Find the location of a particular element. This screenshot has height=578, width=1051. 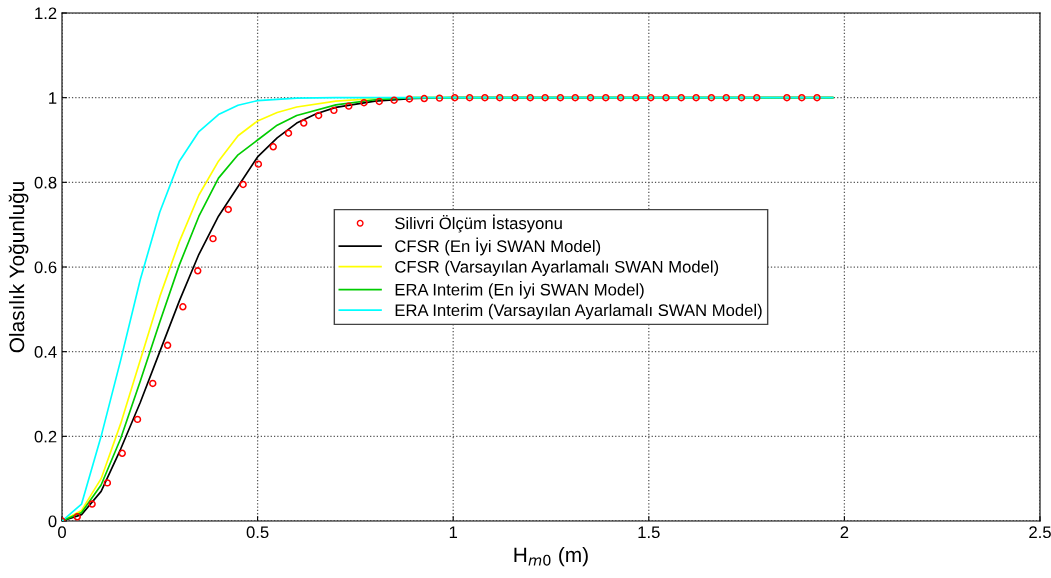

x-tick-label: 1 is located at coordinates (453, 532).